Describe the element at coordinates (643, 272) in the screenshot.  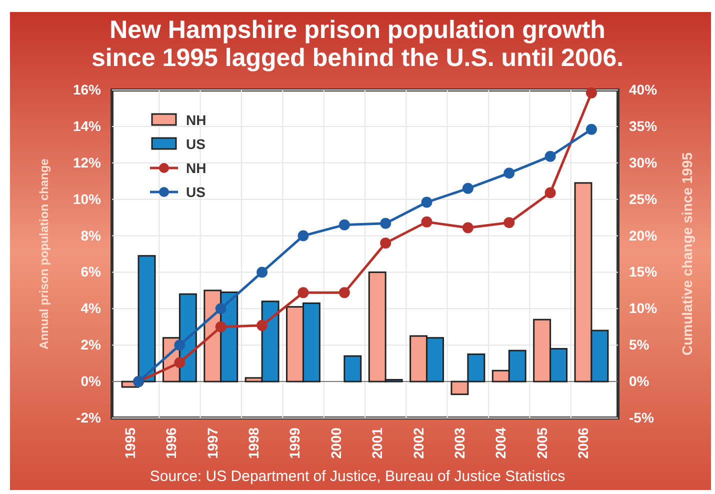
I see `y2-tick-label: 15%` at that location.